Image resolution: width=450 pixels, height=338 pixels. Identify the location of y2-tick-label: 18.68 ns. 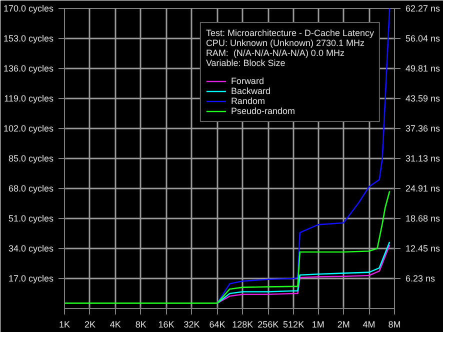
(423, 219).